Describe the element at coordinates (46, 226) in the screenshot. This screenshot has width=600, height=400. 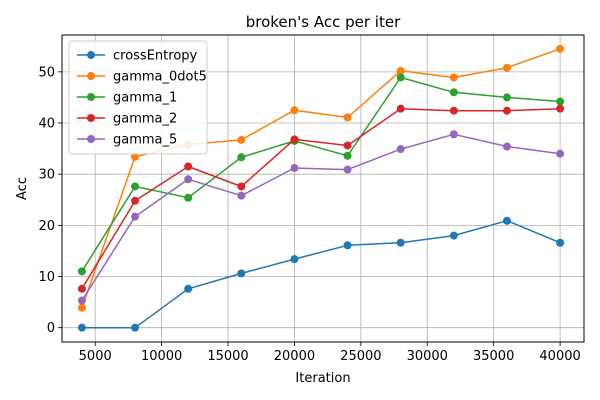
I see `y-tick-label: 20` at that location.